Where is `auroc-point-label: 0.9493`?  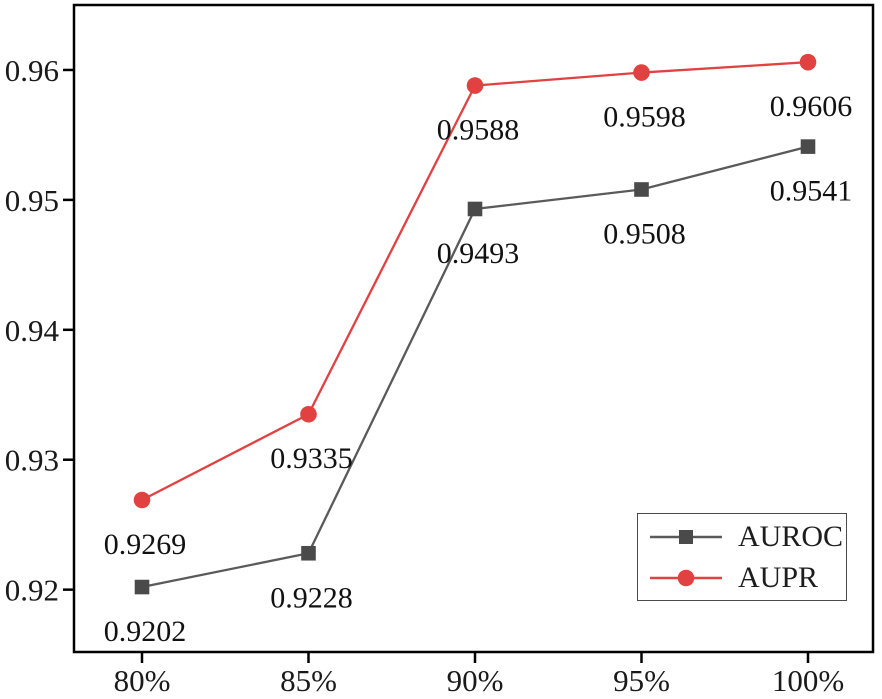 auroc-point-label: 0.9493 is located at coordinates (478, 253).